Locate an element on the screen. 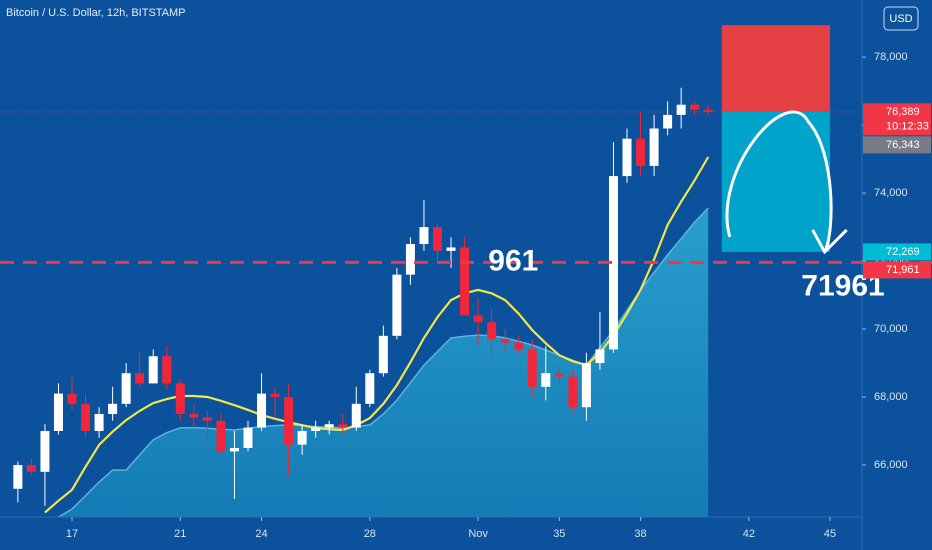 This screenshot has height=550, width=932. y-tick-label: 68,000 is located at coordinates (891, 397).